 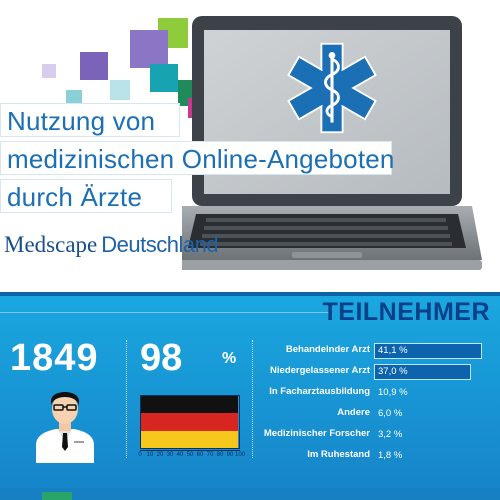 I want to click on data-label: 1,8 %, so click(x=390, y=455).